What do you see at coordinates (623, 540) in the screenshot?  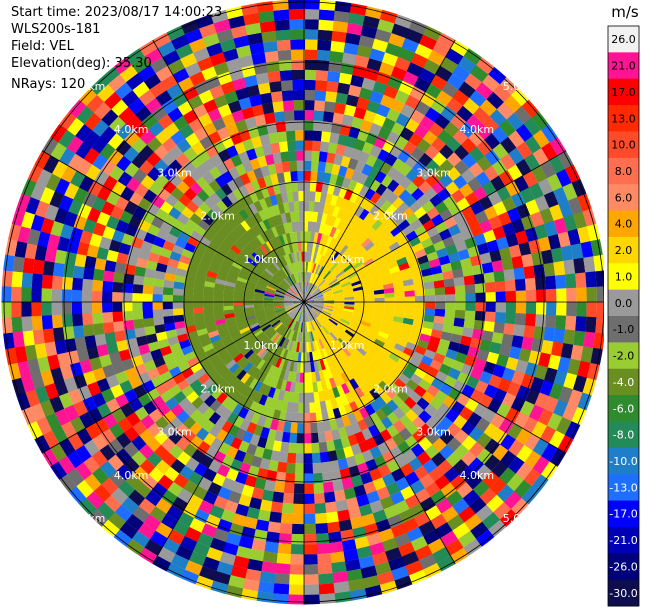 I see `colorbar-tick-label: -21.0` at bounding box center [623, 540].